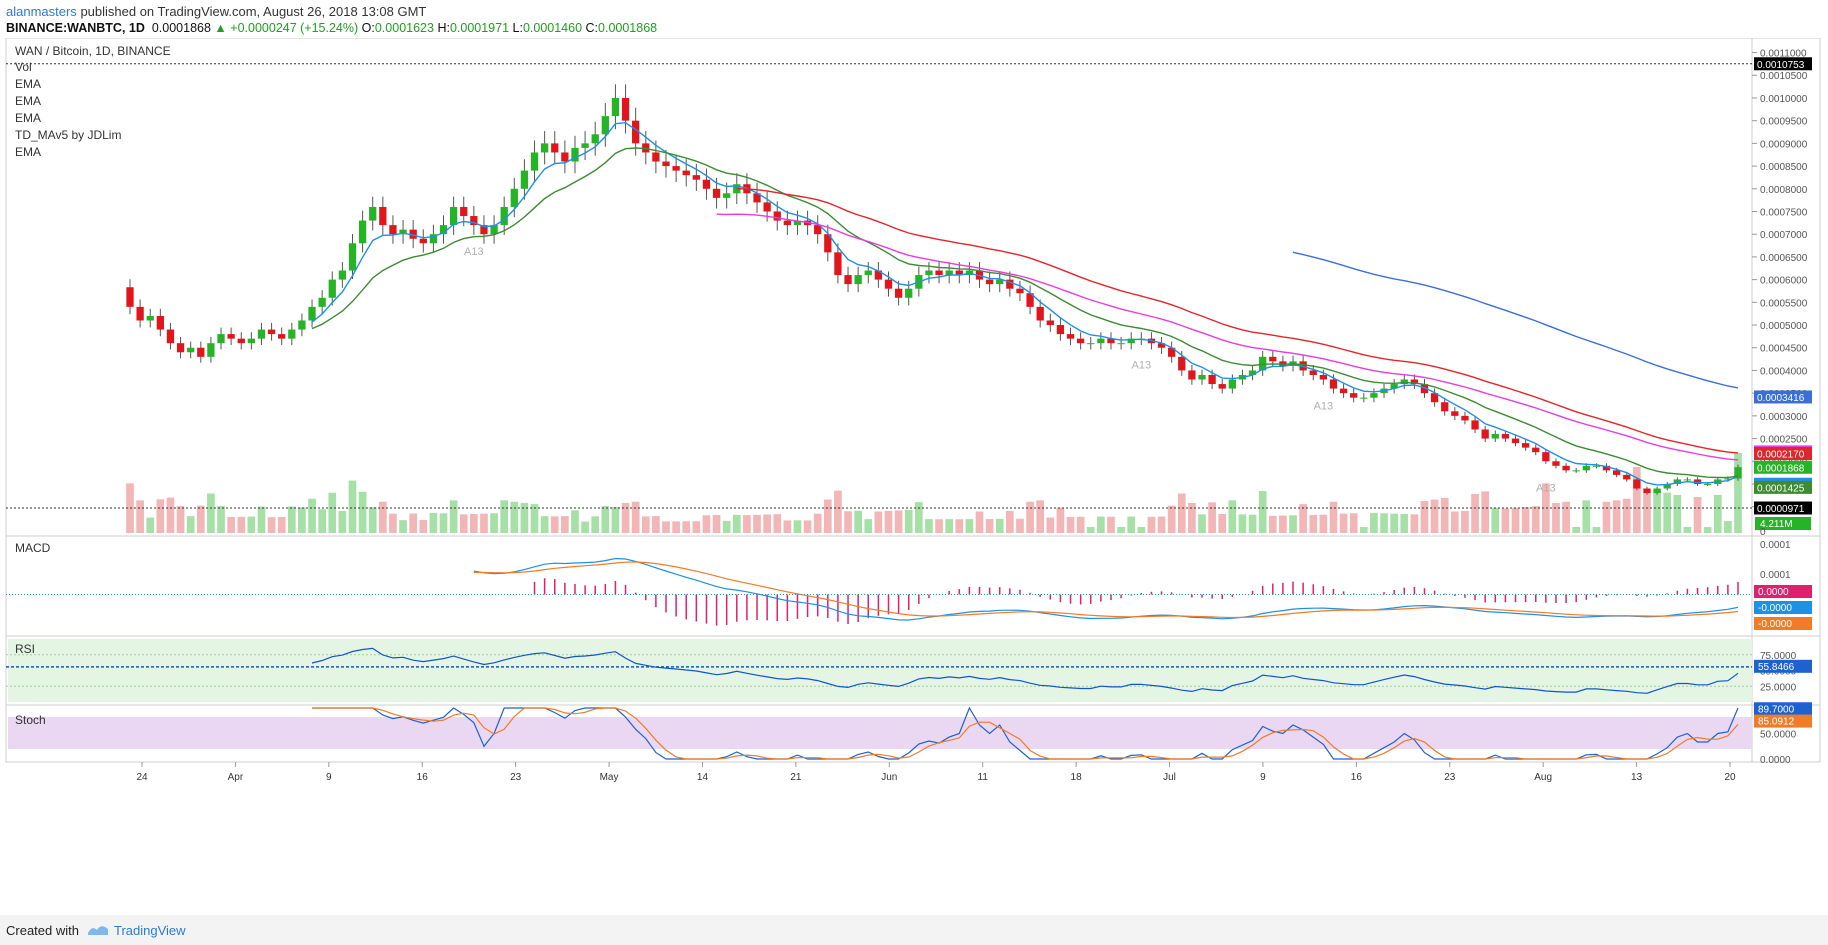 The image size is (1828, 945). What do you see at coordinates (517, 28) in the screenshot?
I see `ohlc-l-label: L:` at bounding box center [517, 28].